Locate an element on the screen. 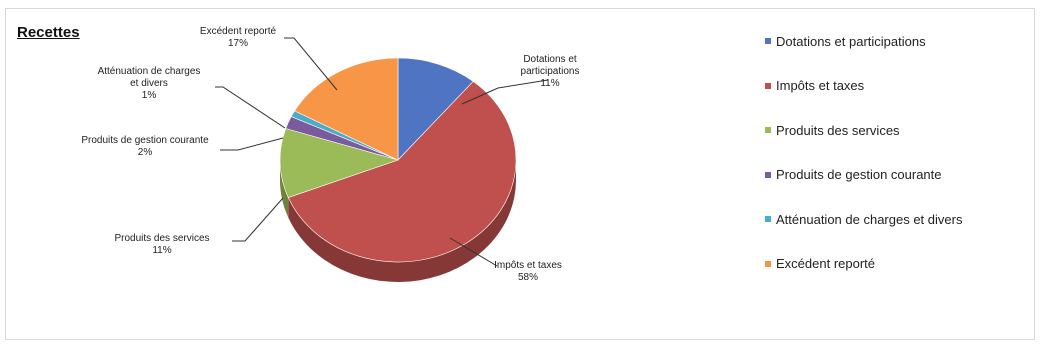  data-label: Excédent reporté 17% is located at coordinates (238, 37).